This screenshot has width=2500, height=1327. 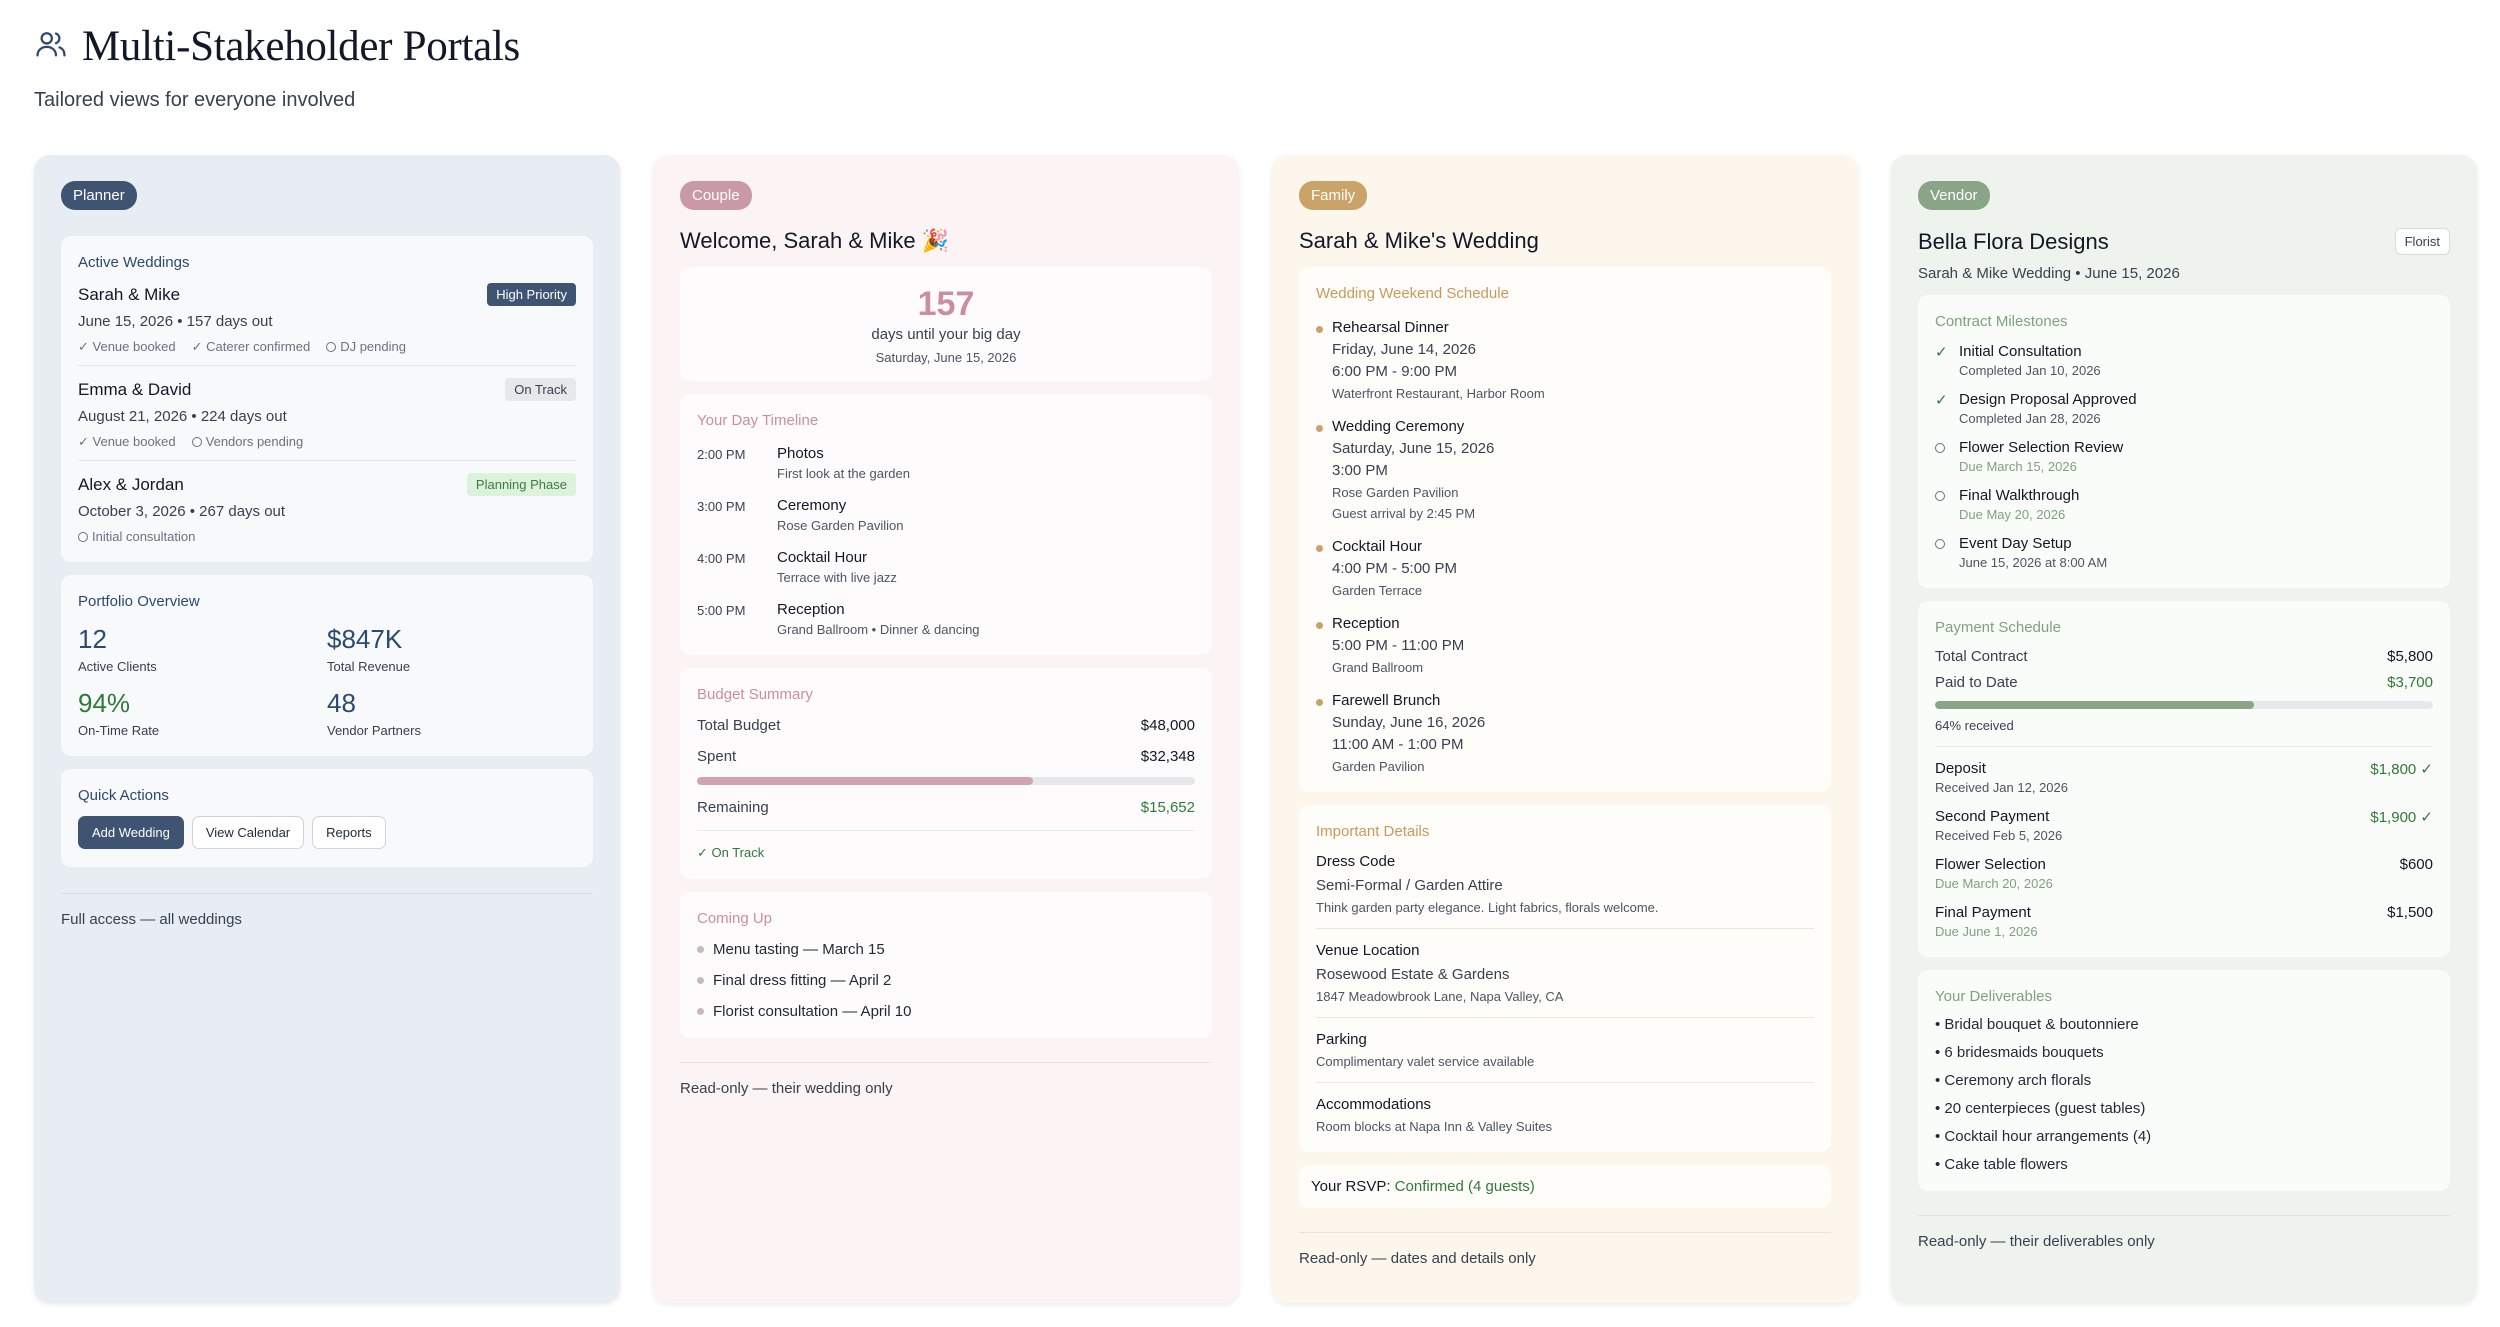 What do you see at coordinates (1412, 293) in the screenshot?
I see `schedule-title: Wedding Weekend Schedule` at bounding box center [1412, 293].